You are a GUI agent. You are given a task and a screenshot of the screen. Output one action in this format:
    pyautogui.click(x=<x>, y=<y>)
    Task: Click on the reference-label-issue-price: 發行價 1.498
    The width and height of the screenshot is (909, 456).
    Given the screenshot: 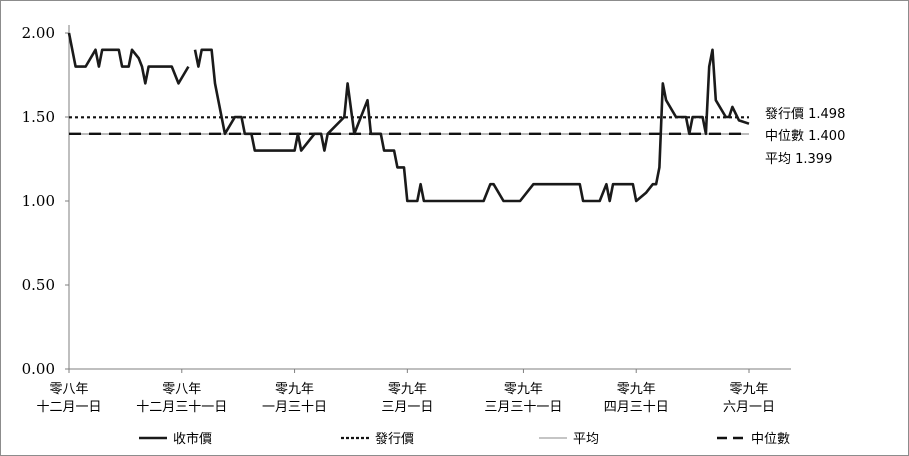 What is the action you would take?
    pyautogui.click(x=805, y=114)
    